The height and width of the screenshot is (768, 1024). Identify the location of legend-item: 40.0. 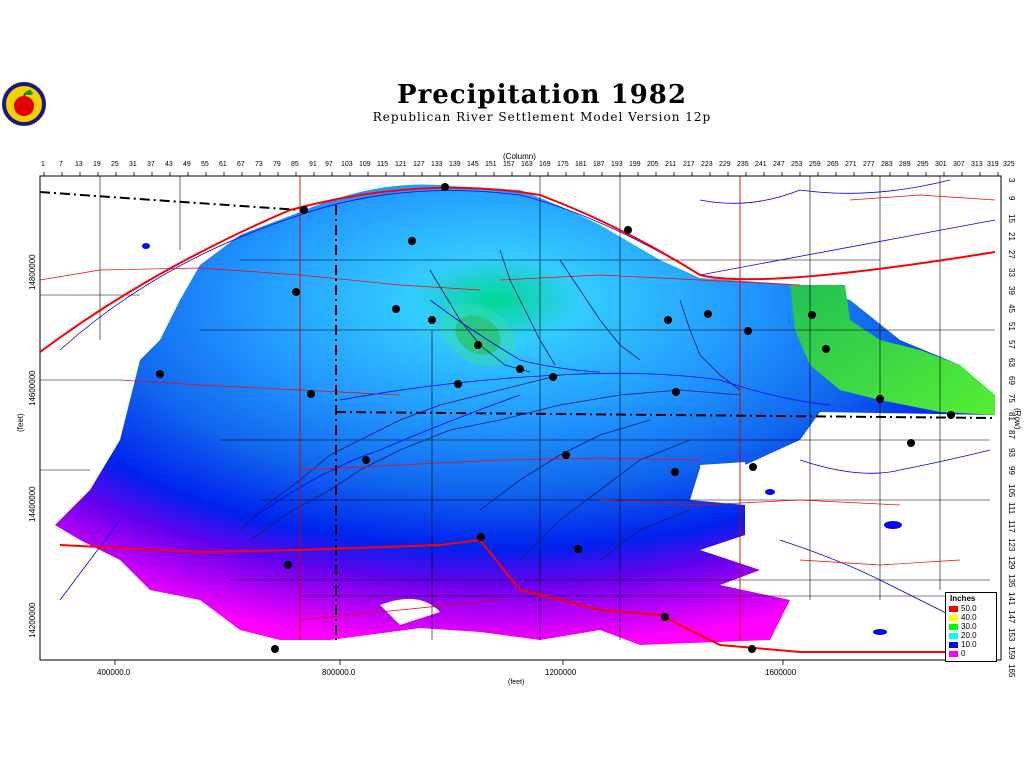
(972, 617).